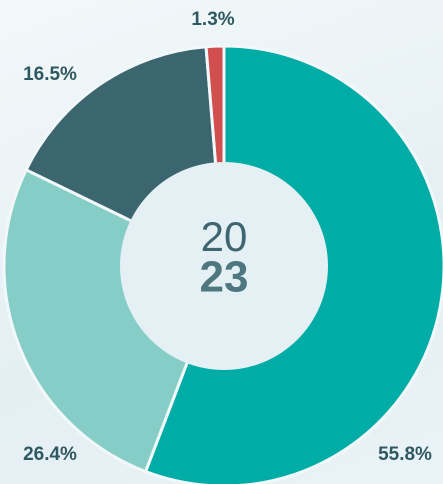 The height and width of the screenshot is (484, 443). What do you see at coordinates (50, 74) in the screenshot?
I see `data-label: 16.5%` at bounding box center [50, 74].